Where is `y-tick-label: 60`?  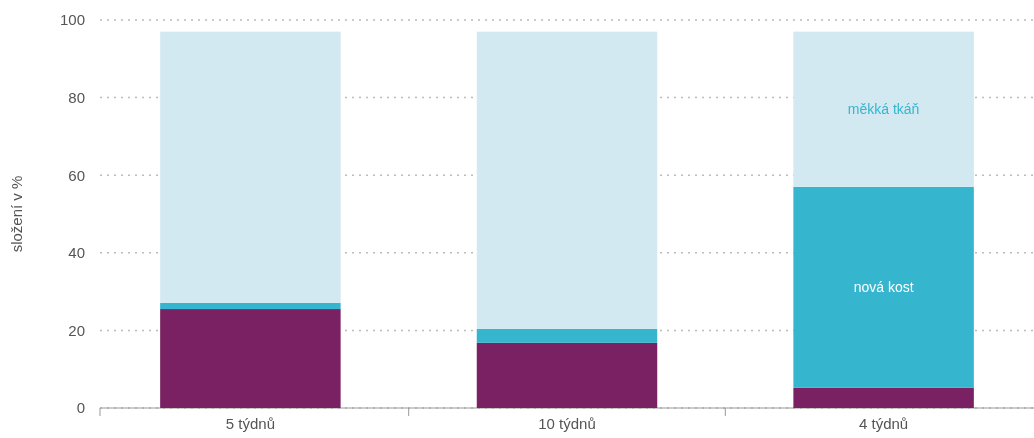 y-tick-label: 60 is located at coordinates (76, 175).